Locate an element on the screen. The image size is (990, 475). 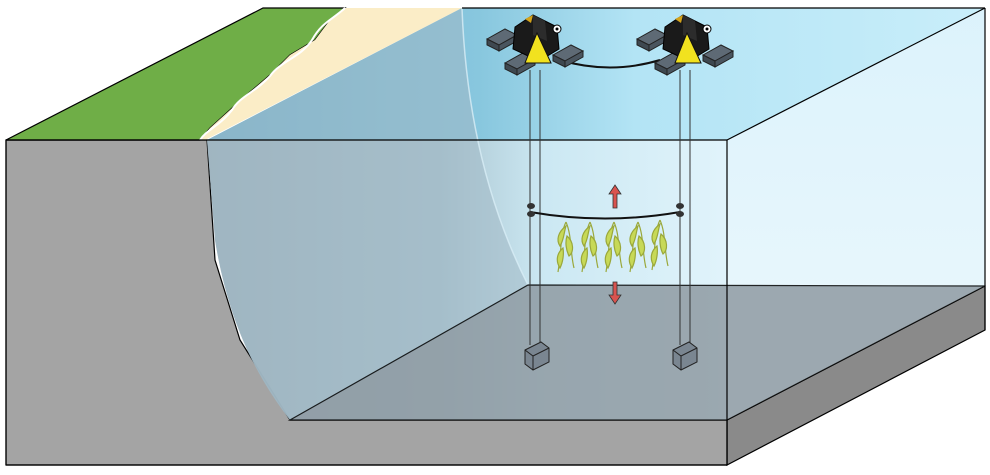
down-arrow-icon is located at coordinates (615, 293).